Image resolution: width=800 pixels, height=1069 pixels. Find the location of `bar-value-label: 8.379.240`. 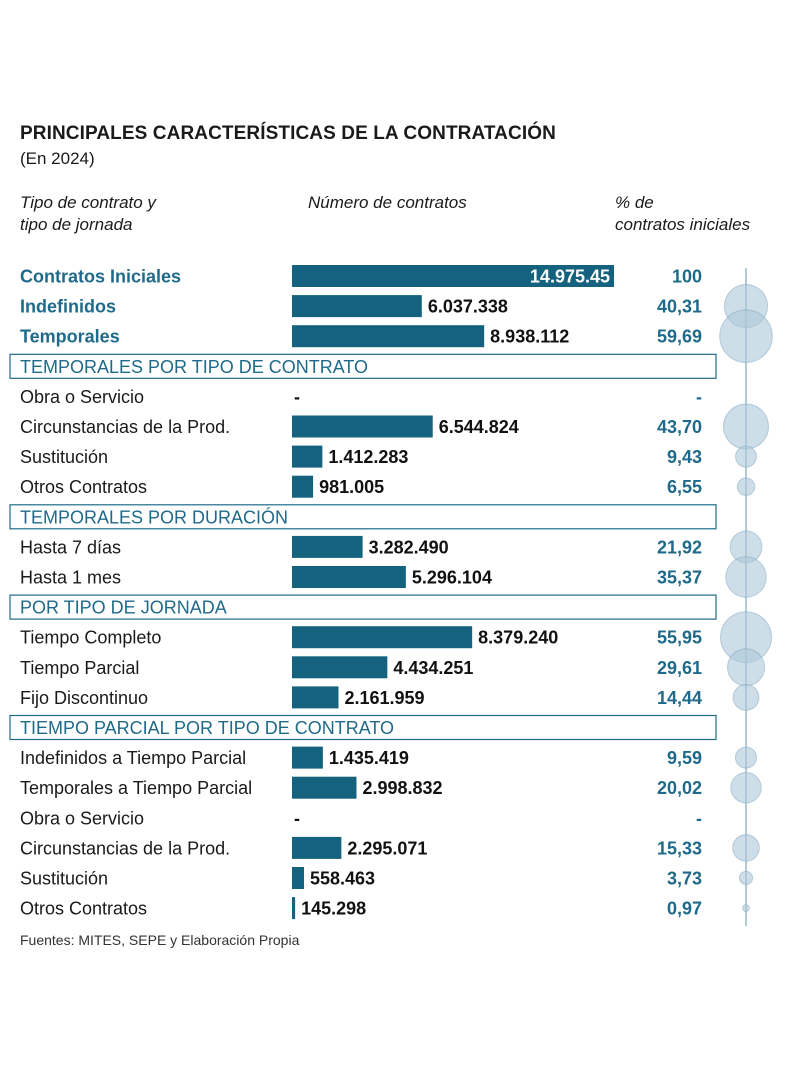

bar-value-label: 8.379.240 is located at coordinates (518, 638).